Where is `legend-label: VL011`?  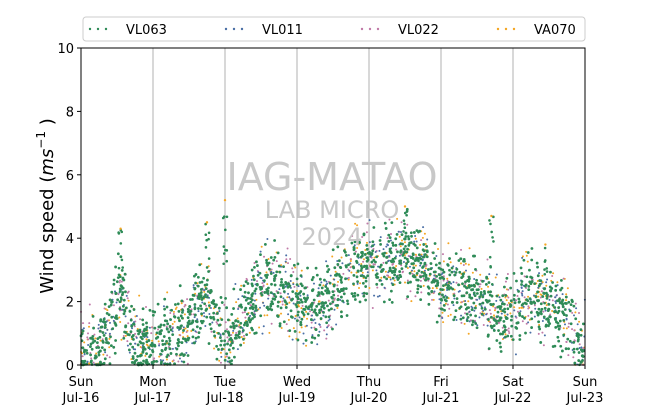
legend-label: VL011 is located at coordinates (282, 30).